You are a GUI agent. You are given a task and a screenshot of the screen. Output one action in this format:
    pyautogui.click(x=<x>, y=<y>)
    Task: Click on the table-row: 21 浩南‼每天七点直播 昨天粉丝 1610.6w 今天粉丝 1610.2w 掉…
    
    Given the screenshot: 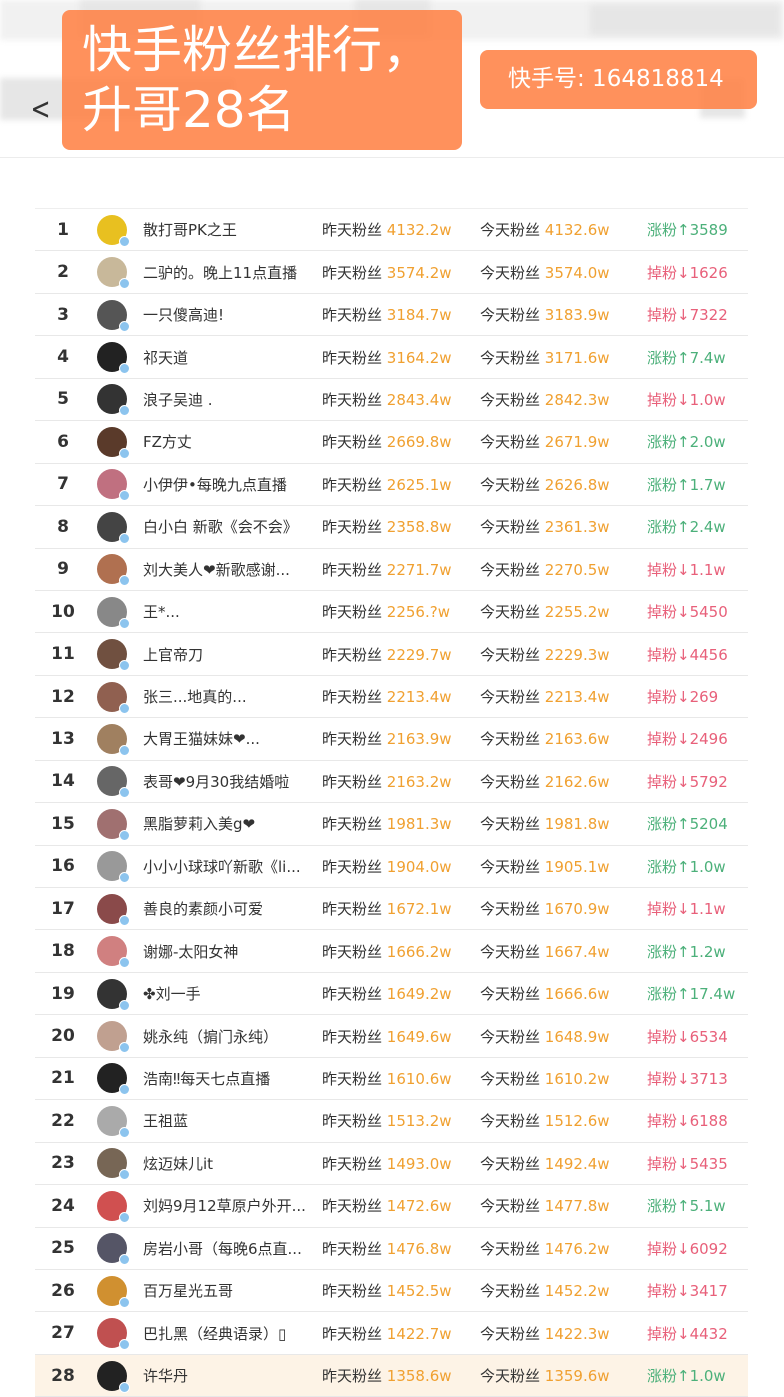 What is the action you would take?
    pyautogui.click(x=391, y=1079)
    